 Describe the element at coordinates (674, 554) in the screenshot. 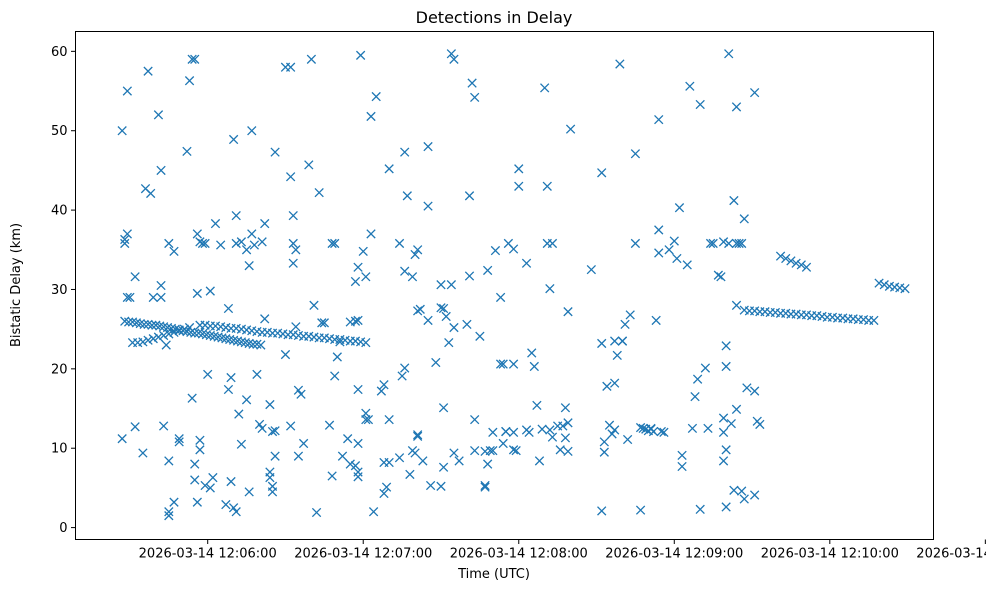

I see `x-tick-label: 2026-03-14 12:09:00` at that location.